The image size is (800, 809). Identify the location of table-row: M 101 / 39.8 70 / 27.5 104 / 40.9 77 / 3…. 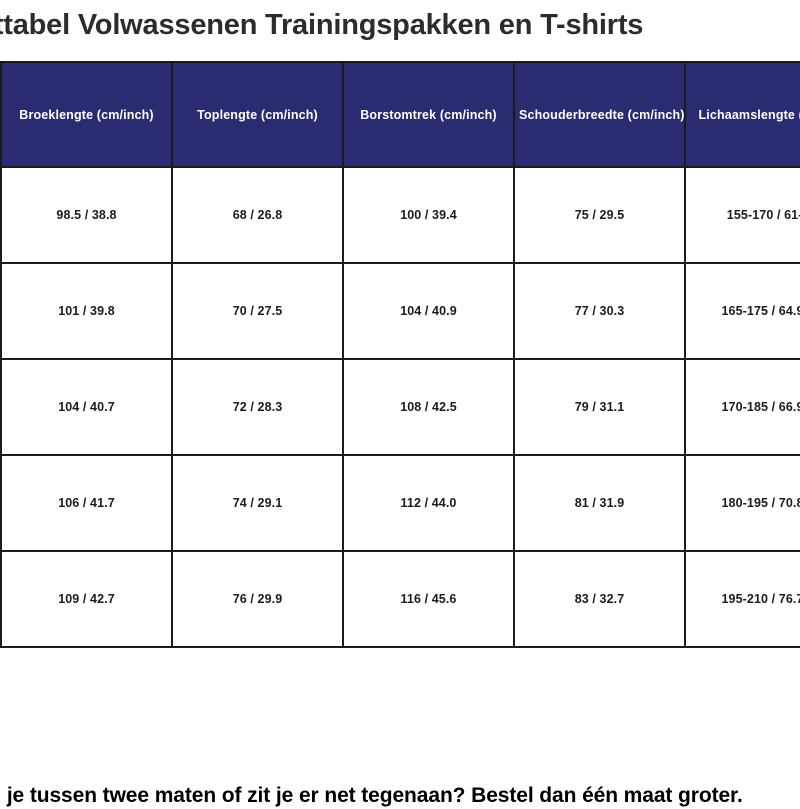
(400, 311).